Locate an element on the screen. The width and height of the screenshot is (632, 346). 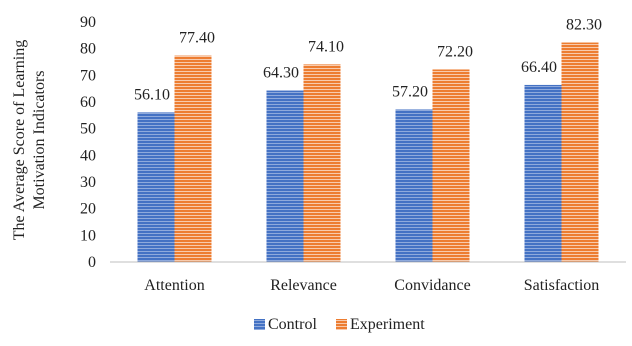
data-label-control-satisfaction: 66.40 is located at coordinates (539, 67).